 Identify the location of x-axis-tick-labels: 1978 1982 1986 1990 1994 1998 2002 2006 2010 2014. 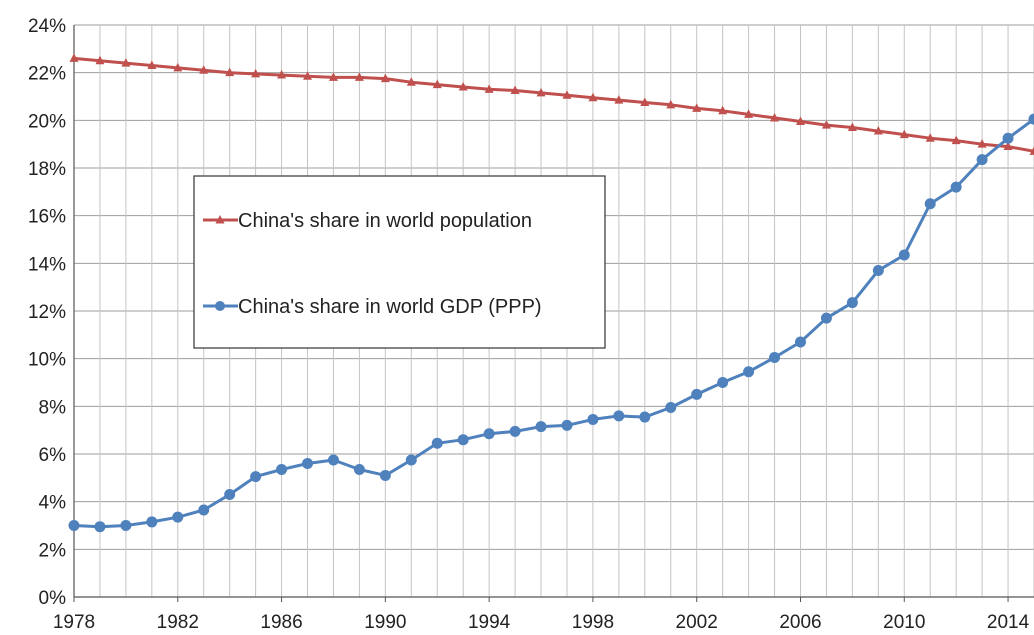
(541, 622).